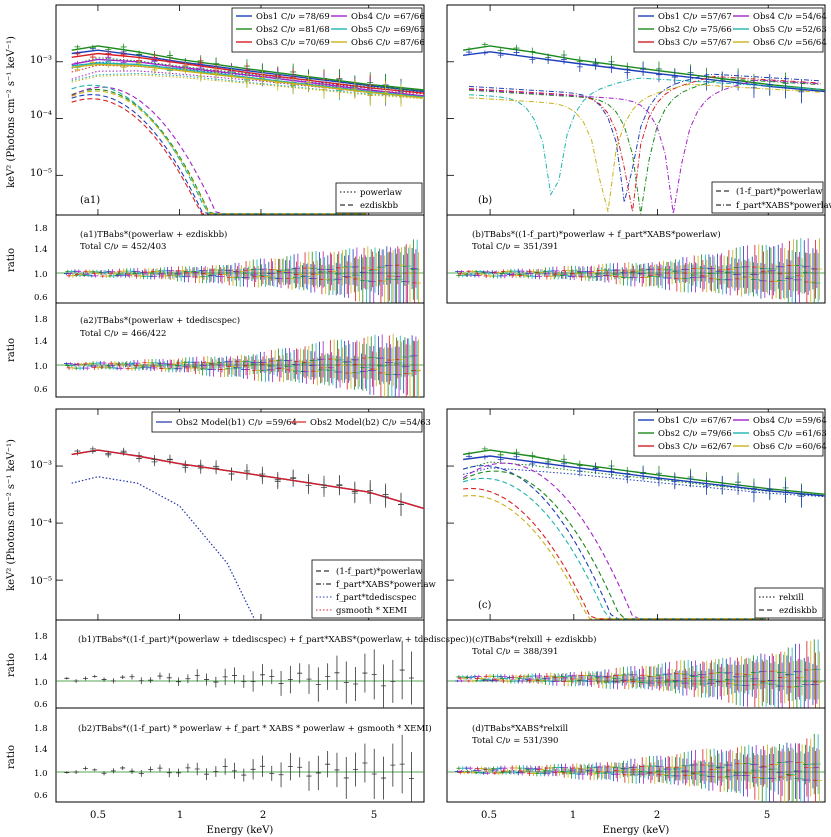 The width and height of the screenshot is (831, 837). What do you see at coordinates (695, 434) in the screenshot?
I see `legend-label: Obs2 C/ν =79/66` at bounding box center [695, 434].